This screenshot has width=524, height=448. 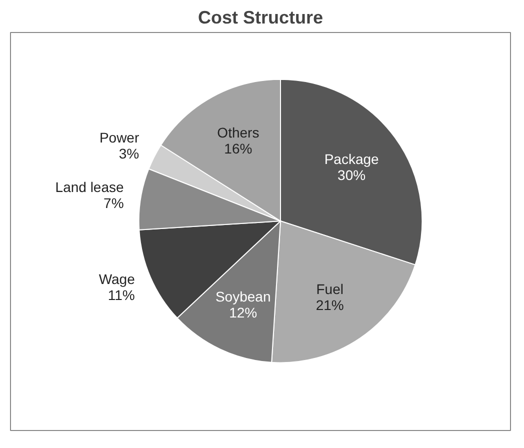 I want to click on data-label: 30%, so click(x=352, y=174).